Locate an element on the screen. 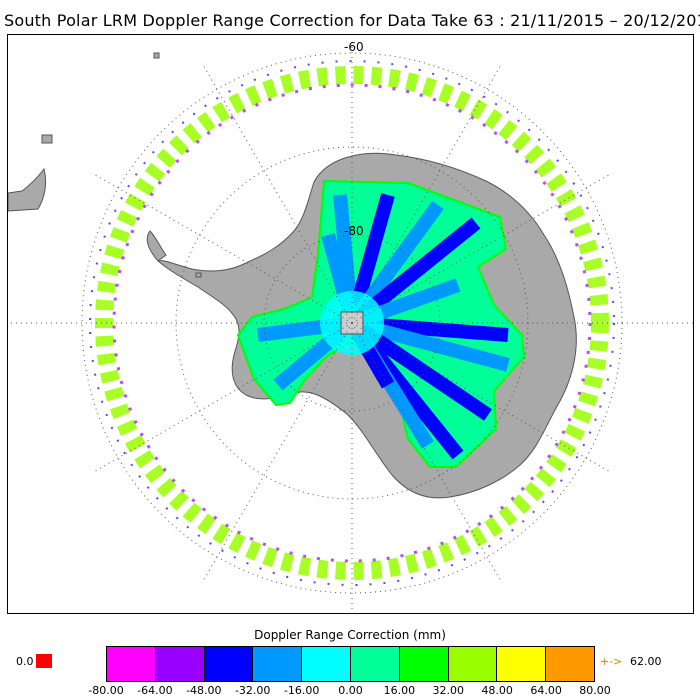 The height and width of the screenshot is (700, 700). falkland-islands is located at coordinates (47, 139).